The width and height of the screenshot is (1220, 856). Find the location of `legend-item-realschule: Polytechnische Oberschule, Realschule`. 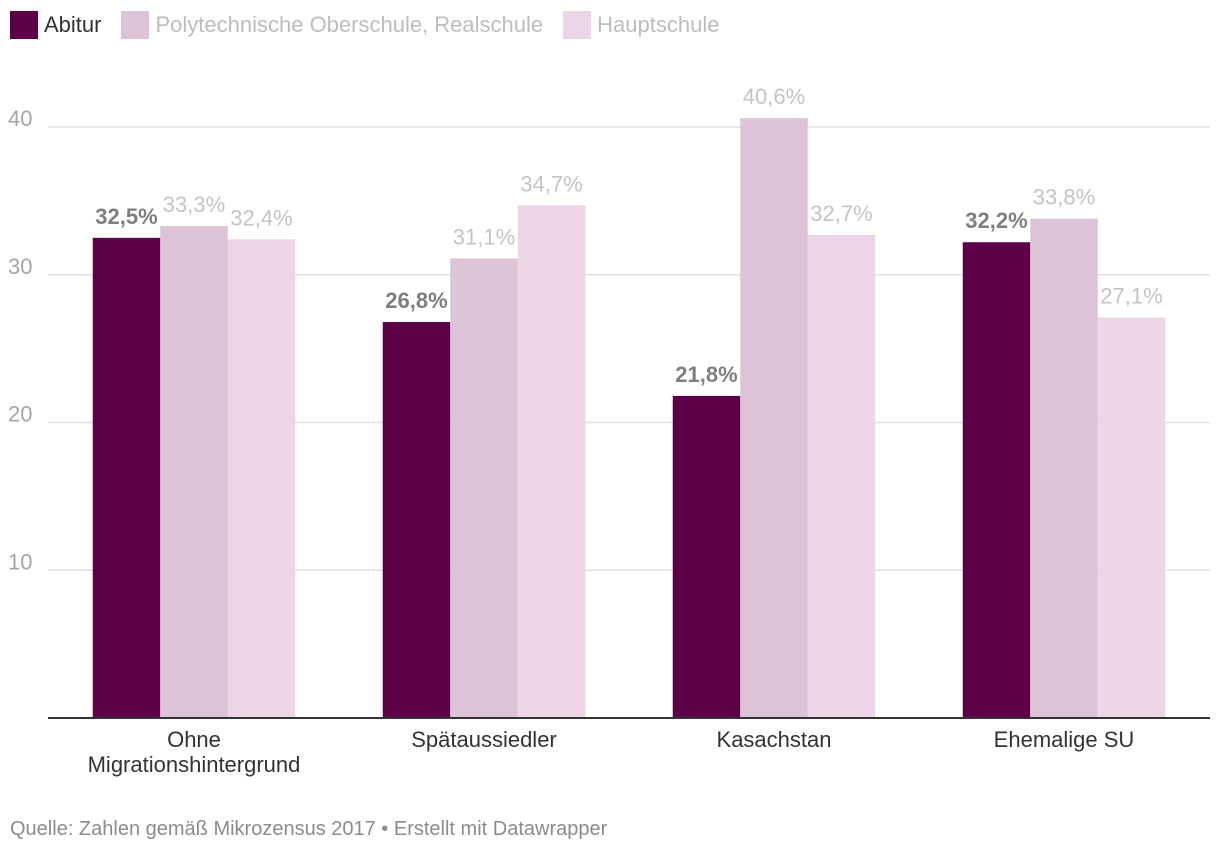

legend-item-realschule: Polytechnische Oberschule, Realschule is located at coordinates (332, 25).